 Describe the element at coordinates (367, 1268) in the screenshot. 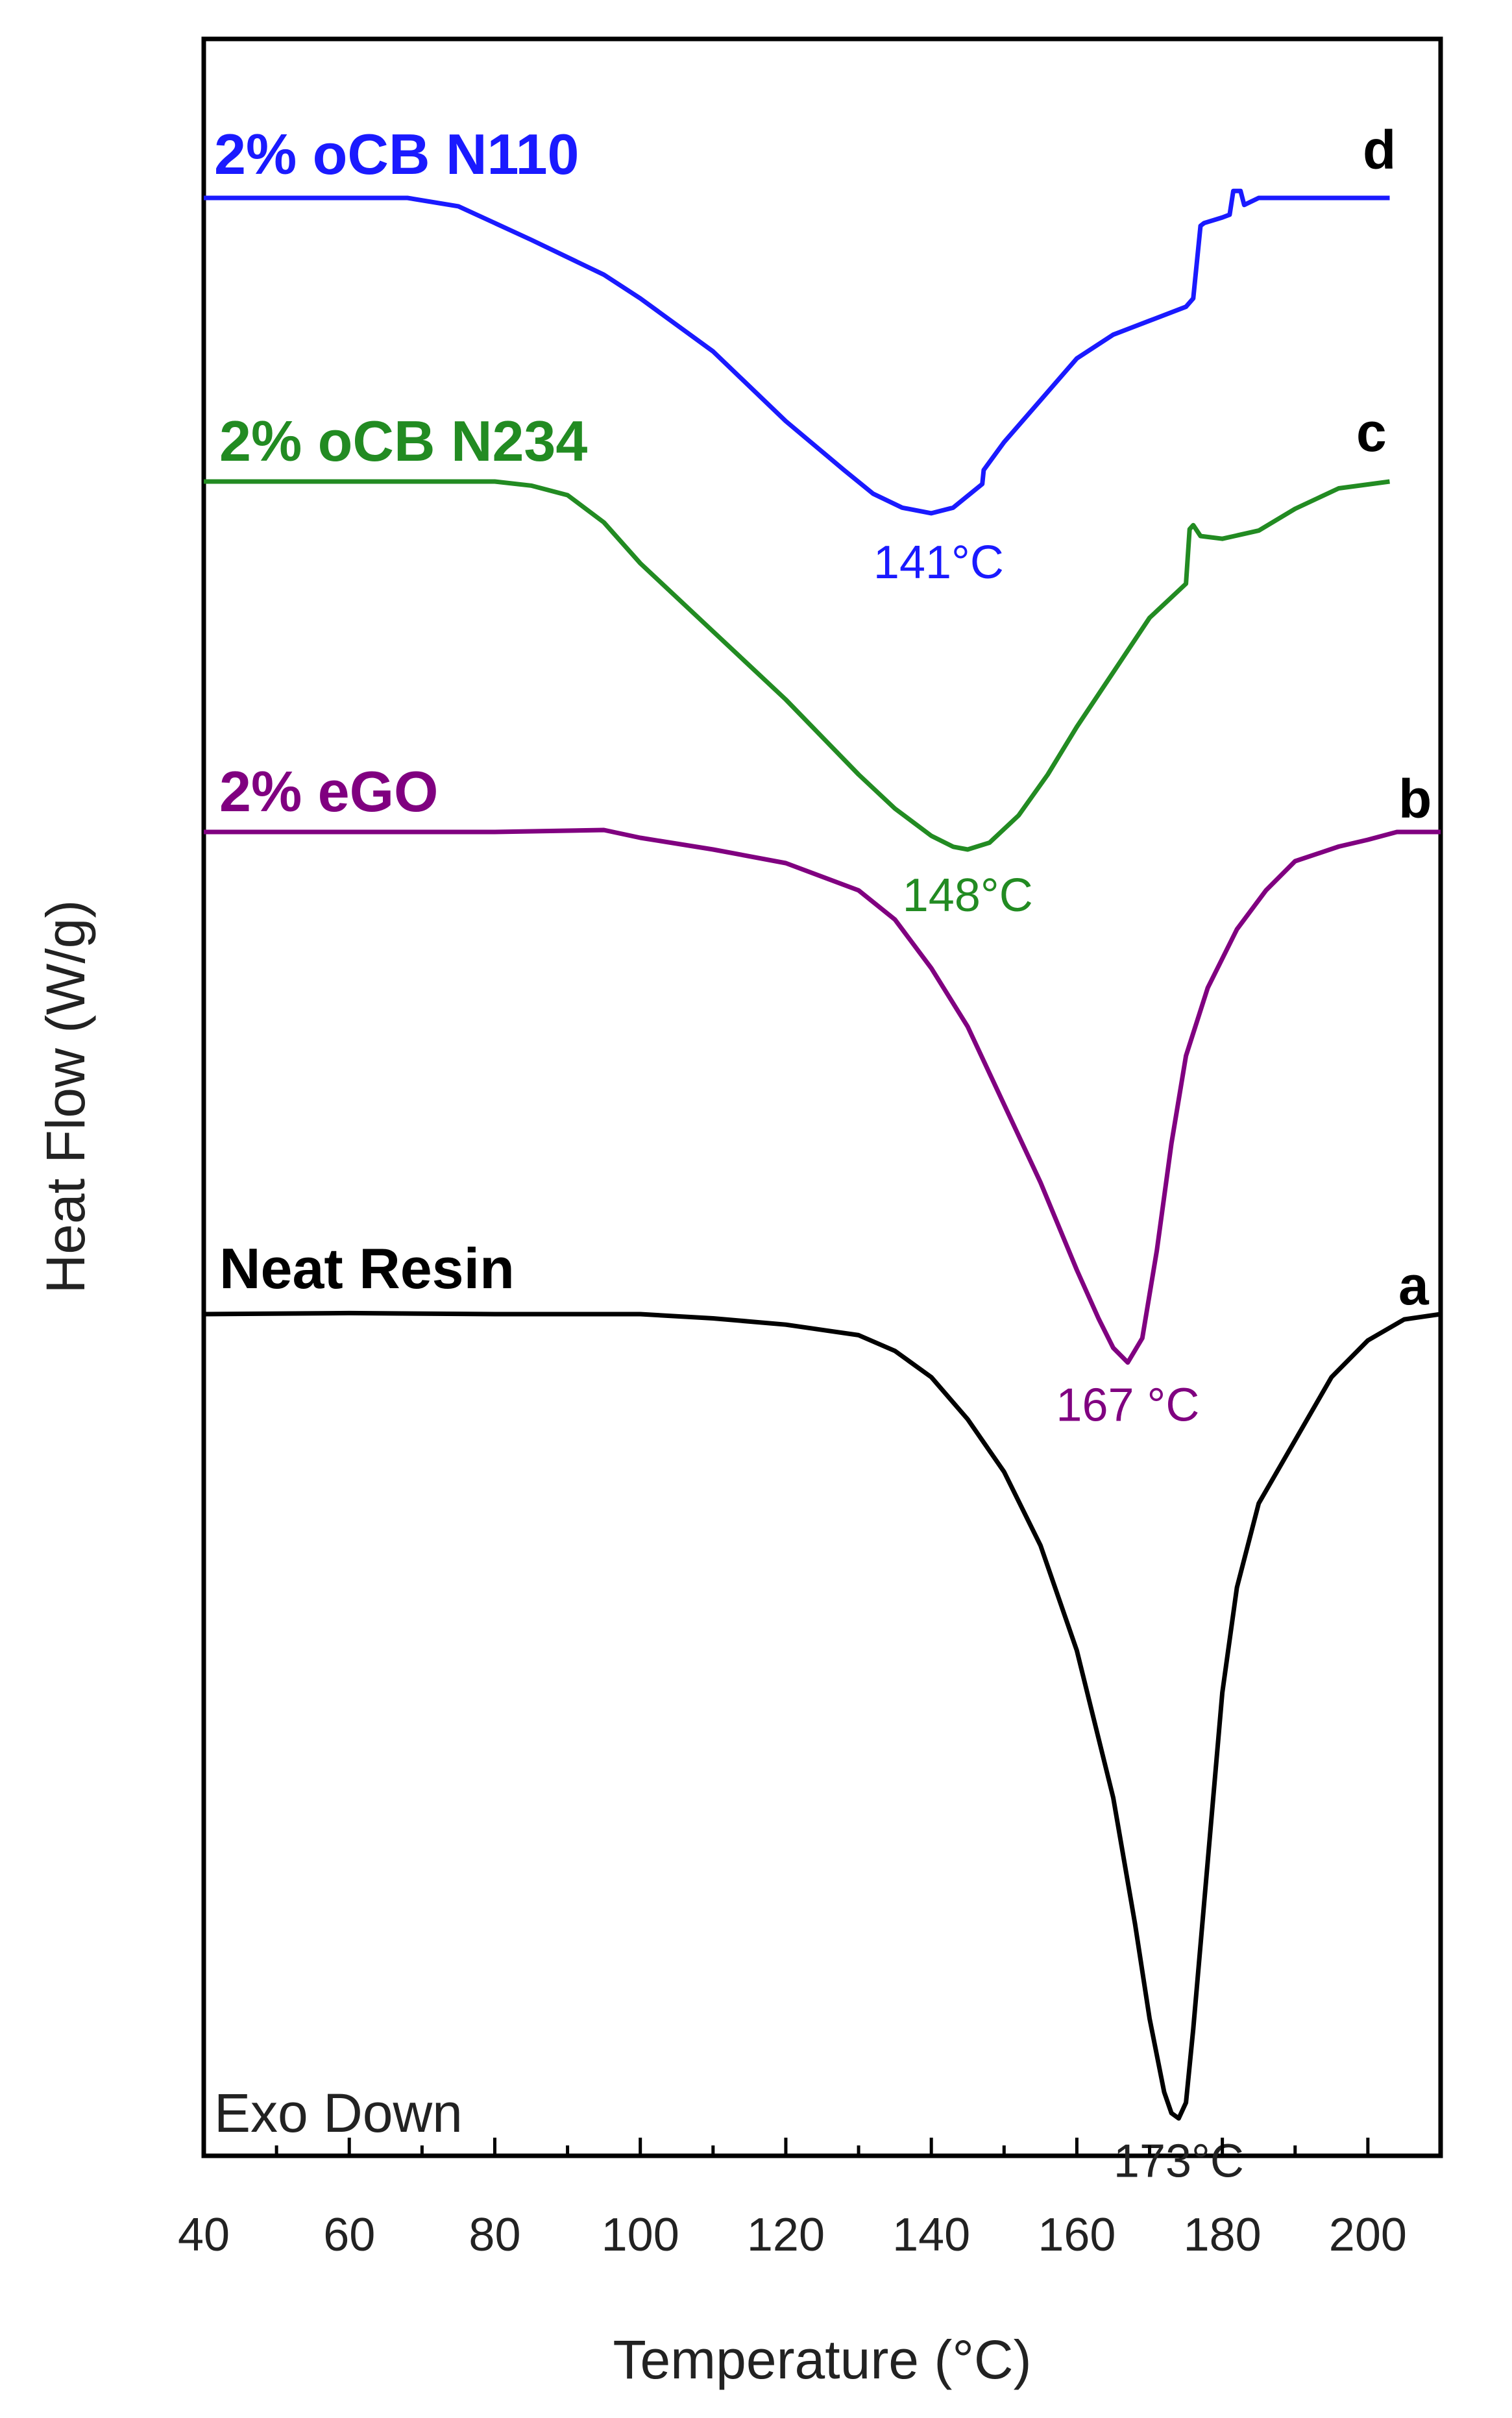

I see `series-name-a: Neat Resin` at that location.